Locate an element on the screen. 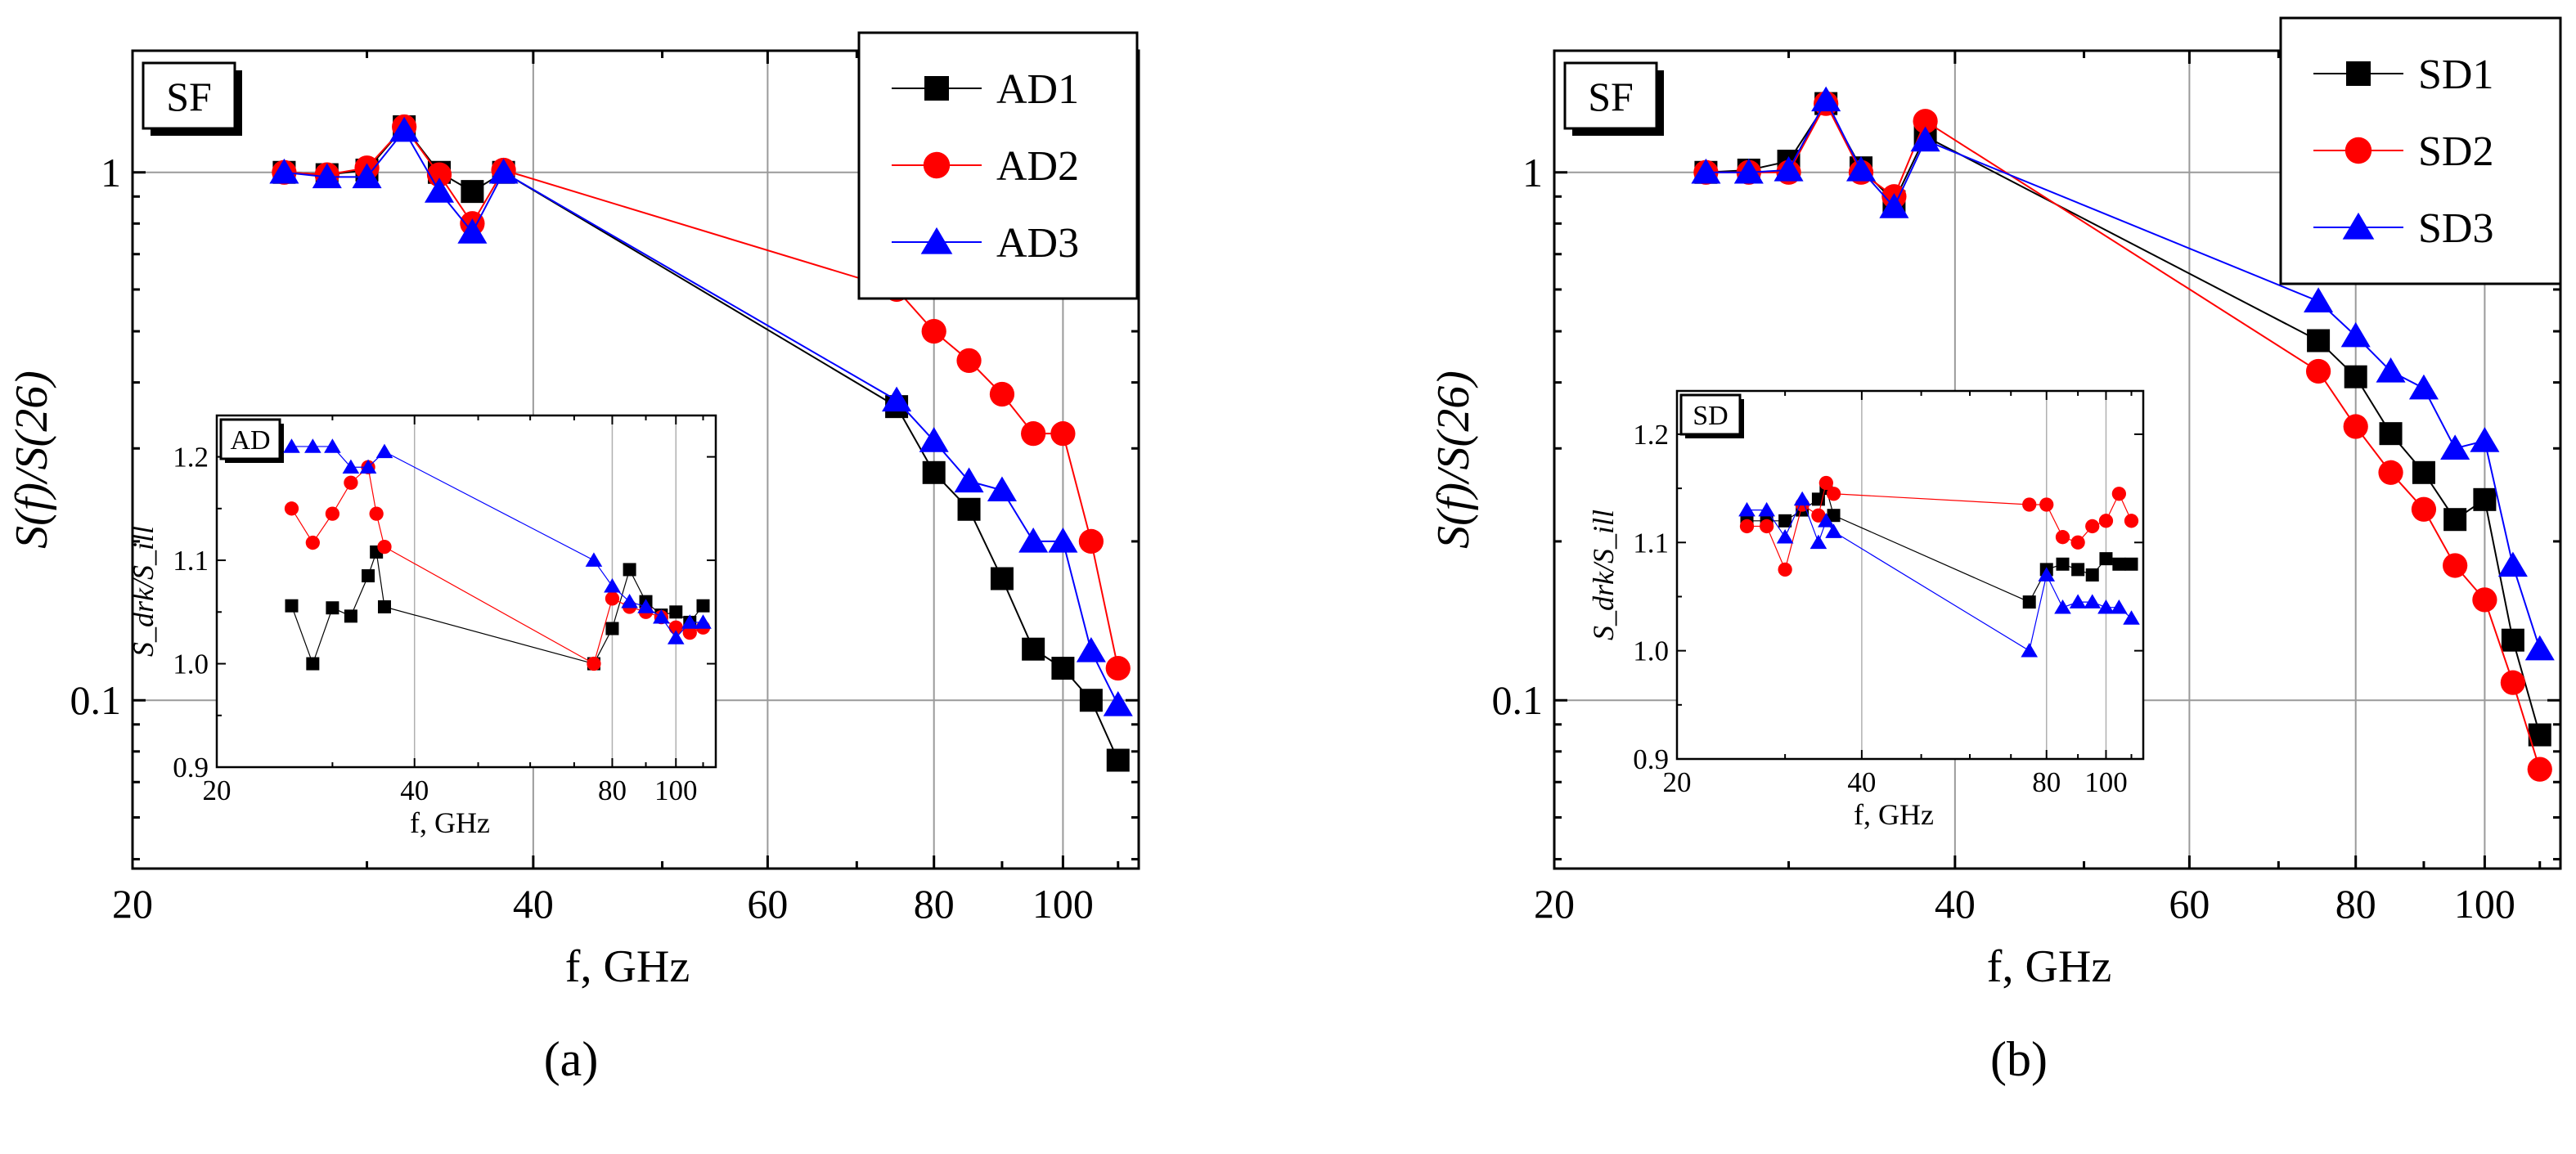 The image size is (2576, 1154). inset-x-tick-label: 40 is located at coordinates (414, 790).